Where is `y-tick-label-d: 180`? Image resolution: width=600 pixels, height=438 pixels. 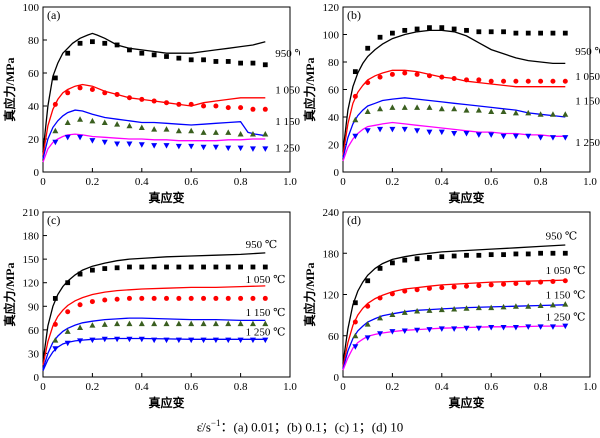
y-tick-label-d: 180 is located at coordinates (331, 254).